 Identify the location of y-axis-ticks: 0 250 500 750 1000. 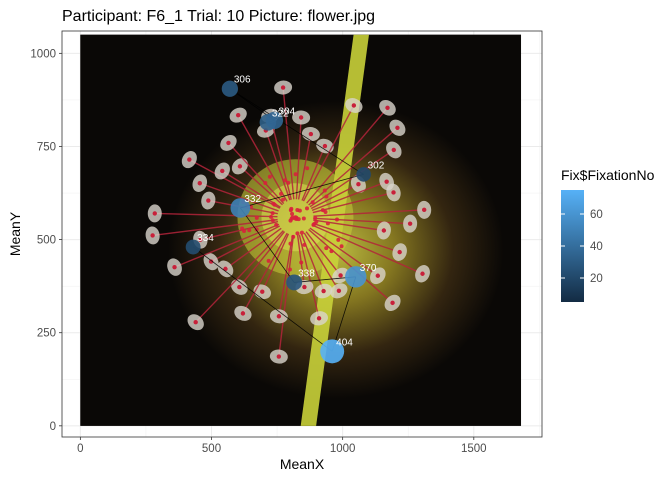
(46, 240).